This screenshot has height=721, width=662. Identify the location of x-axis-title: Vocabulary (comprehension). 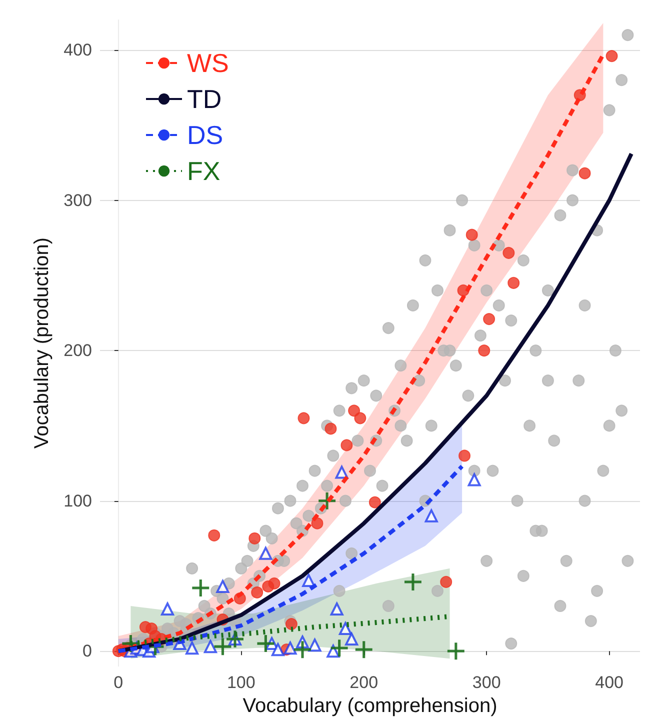
(370, 706).